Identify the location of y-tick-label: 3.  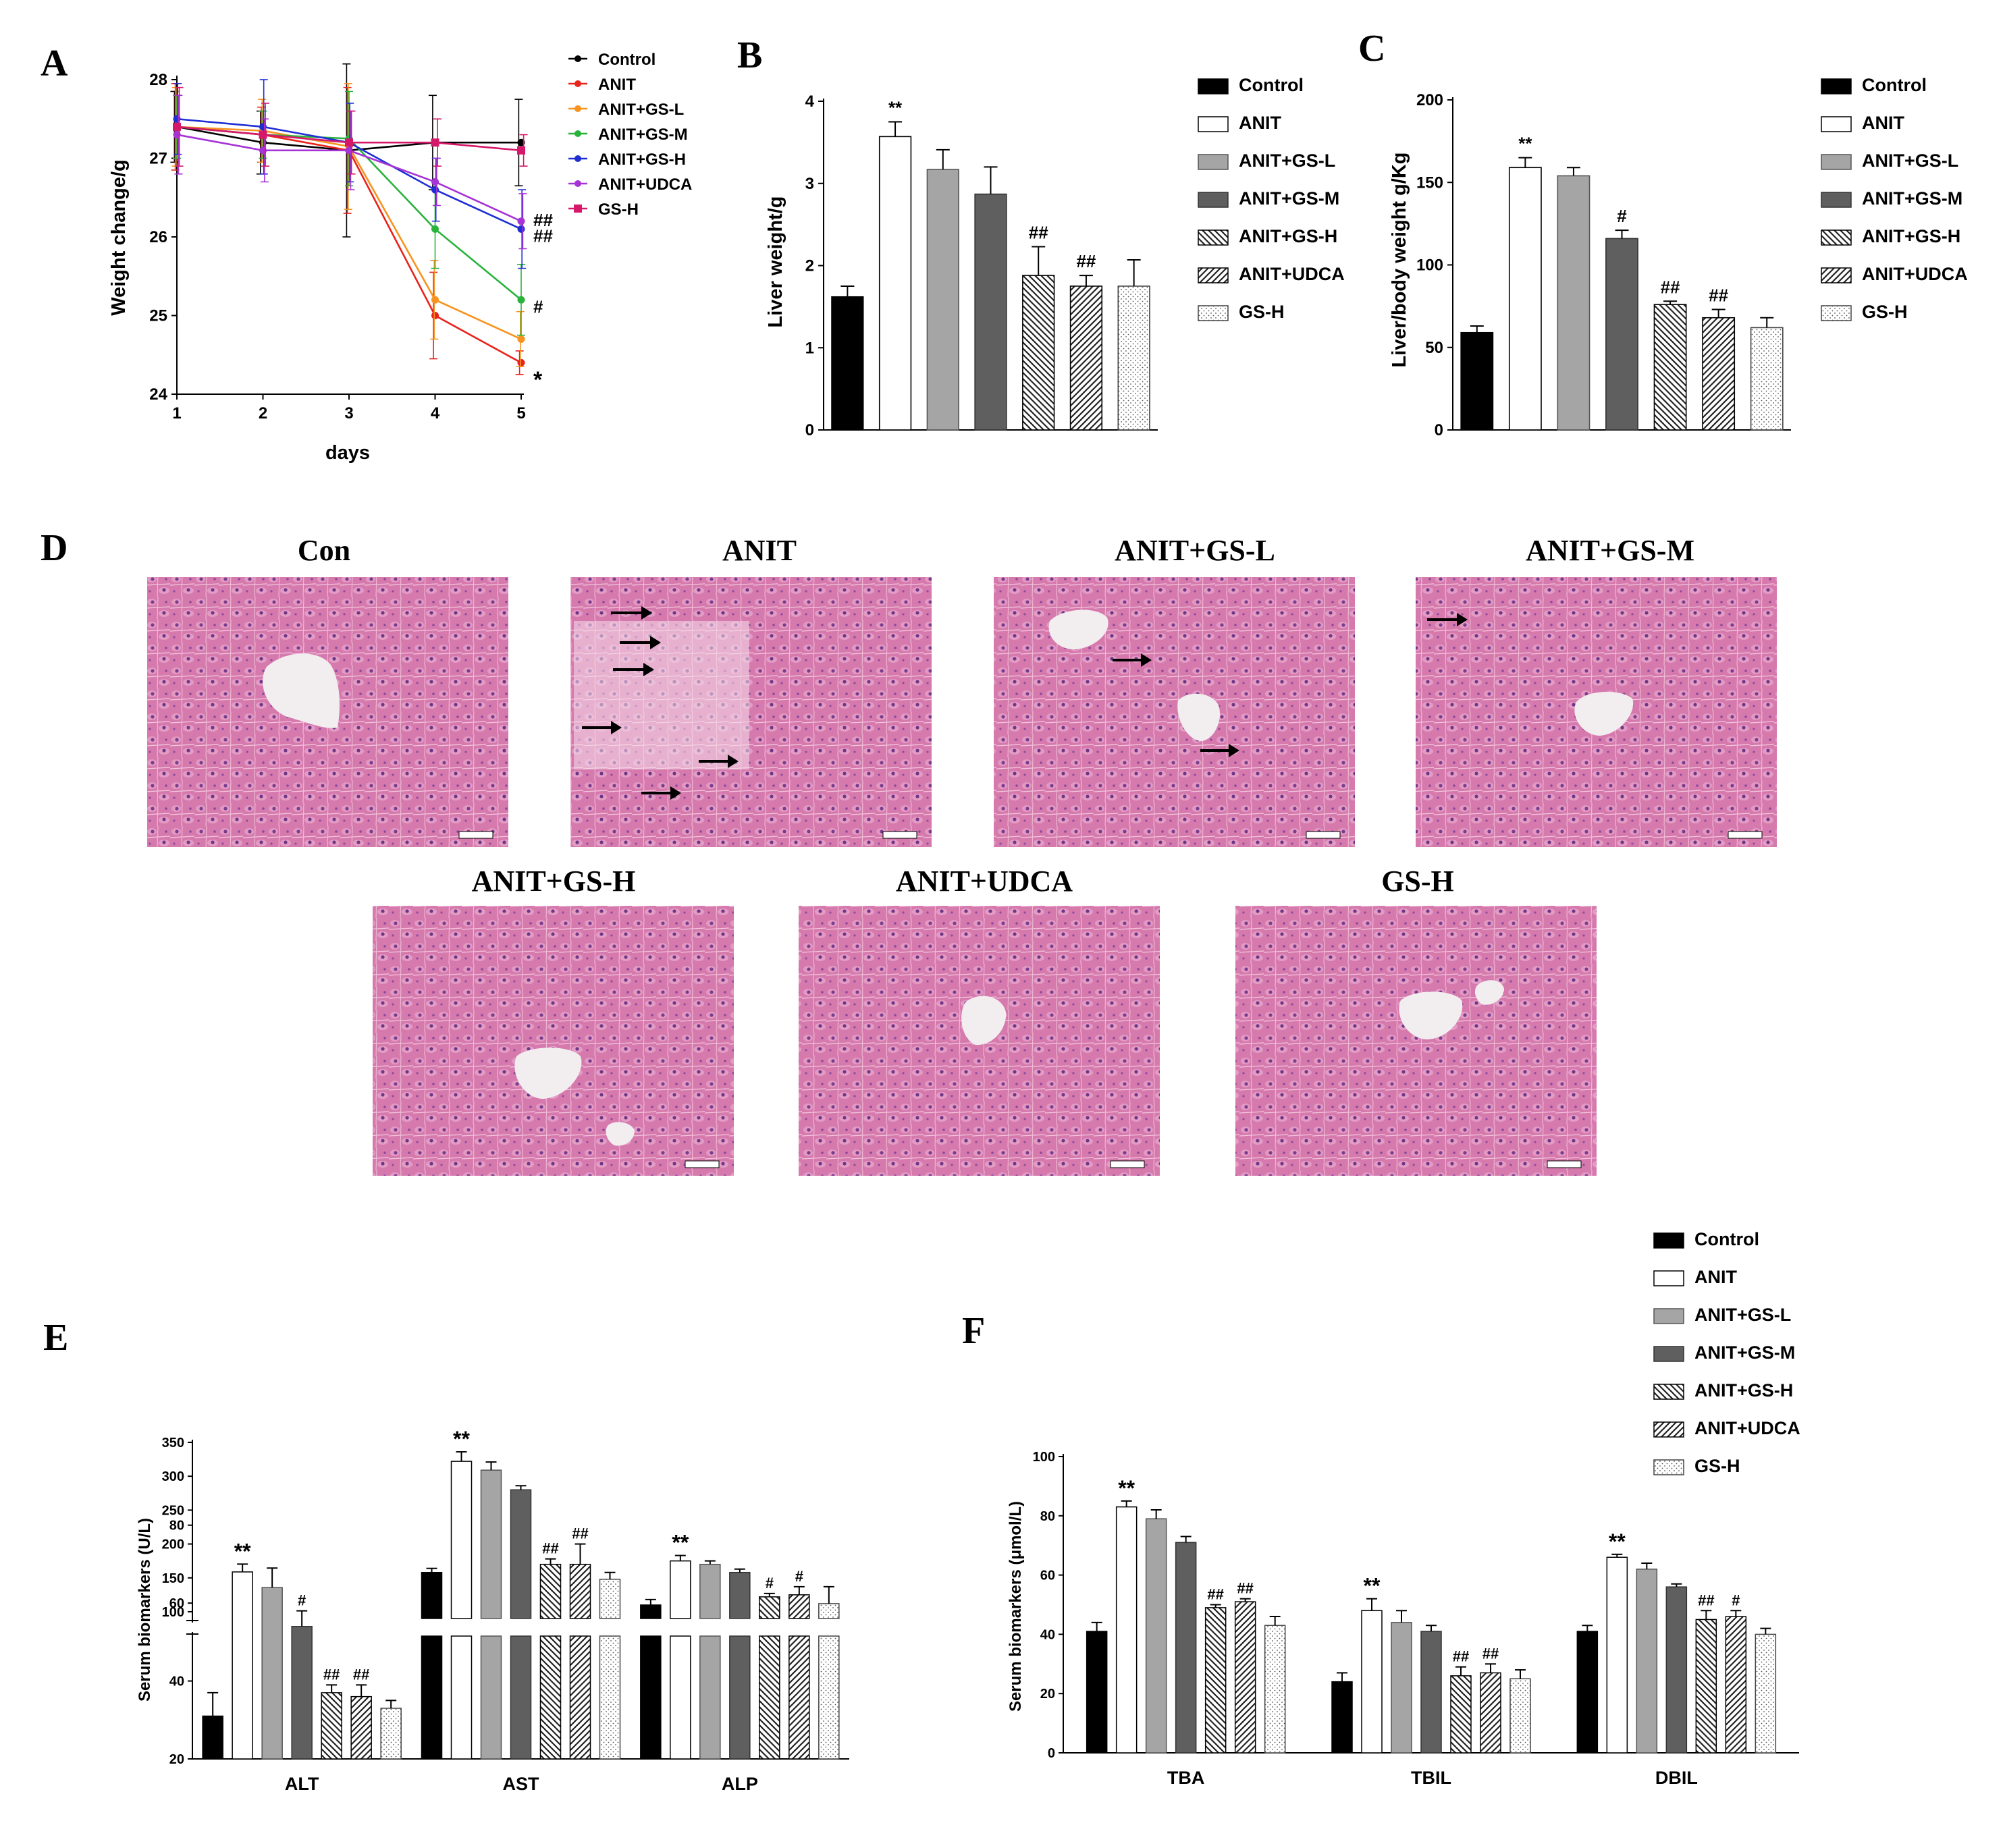
(809, 184).